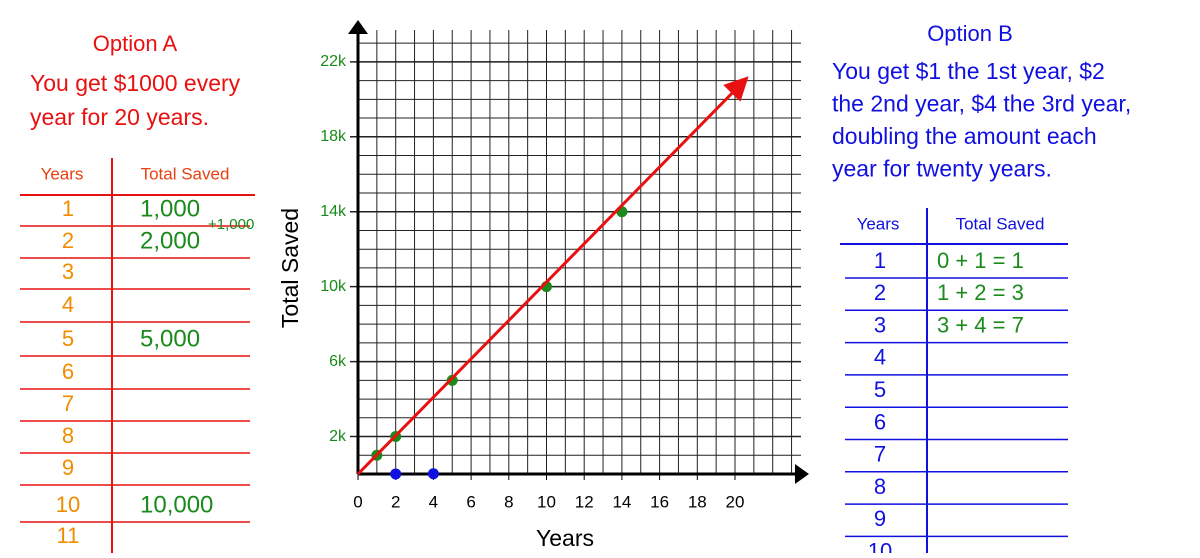 The image size is (1200, 558). I want to click on x-tick-label: 6, so click(470, 501).